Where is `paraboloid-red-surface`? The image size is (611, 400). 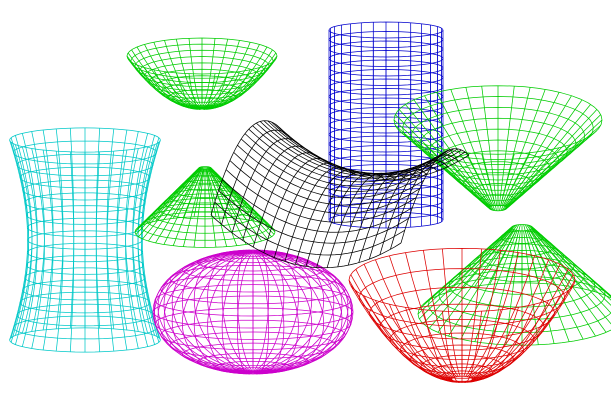
paraboloid-red-surface is located at coordinates (462, 315).